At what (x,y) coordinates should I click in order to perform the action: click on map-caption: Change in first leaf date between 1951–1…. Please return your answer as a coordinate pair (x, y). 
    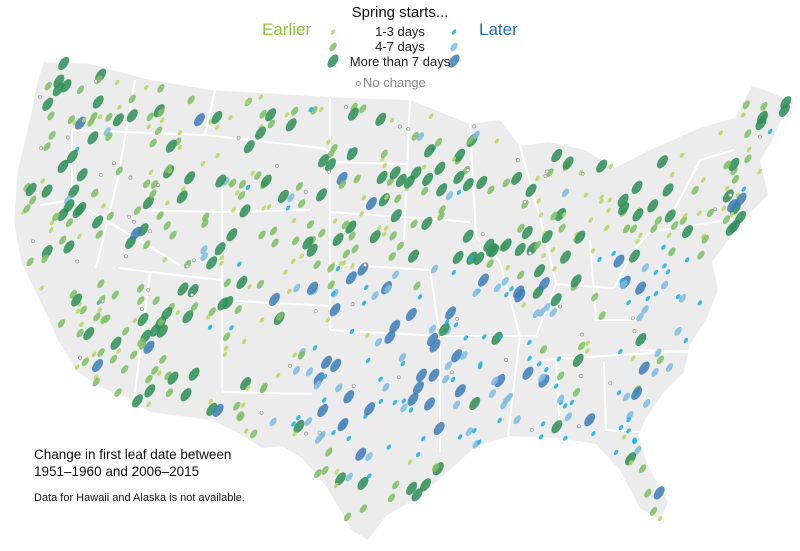
    Looking at the image, I should click on (132, 463).